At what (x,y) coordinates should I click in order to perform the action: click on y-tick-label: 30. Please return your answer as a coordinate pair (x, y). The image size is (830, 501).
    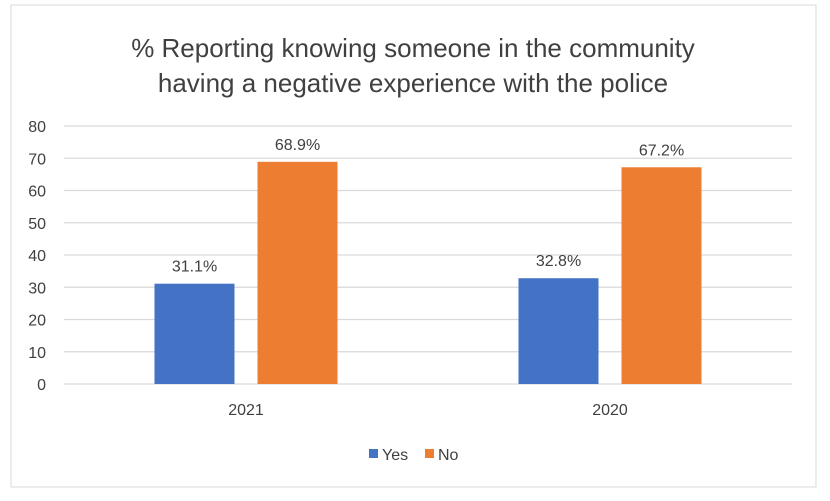
    Looking at the image, I should click on (37, 288).